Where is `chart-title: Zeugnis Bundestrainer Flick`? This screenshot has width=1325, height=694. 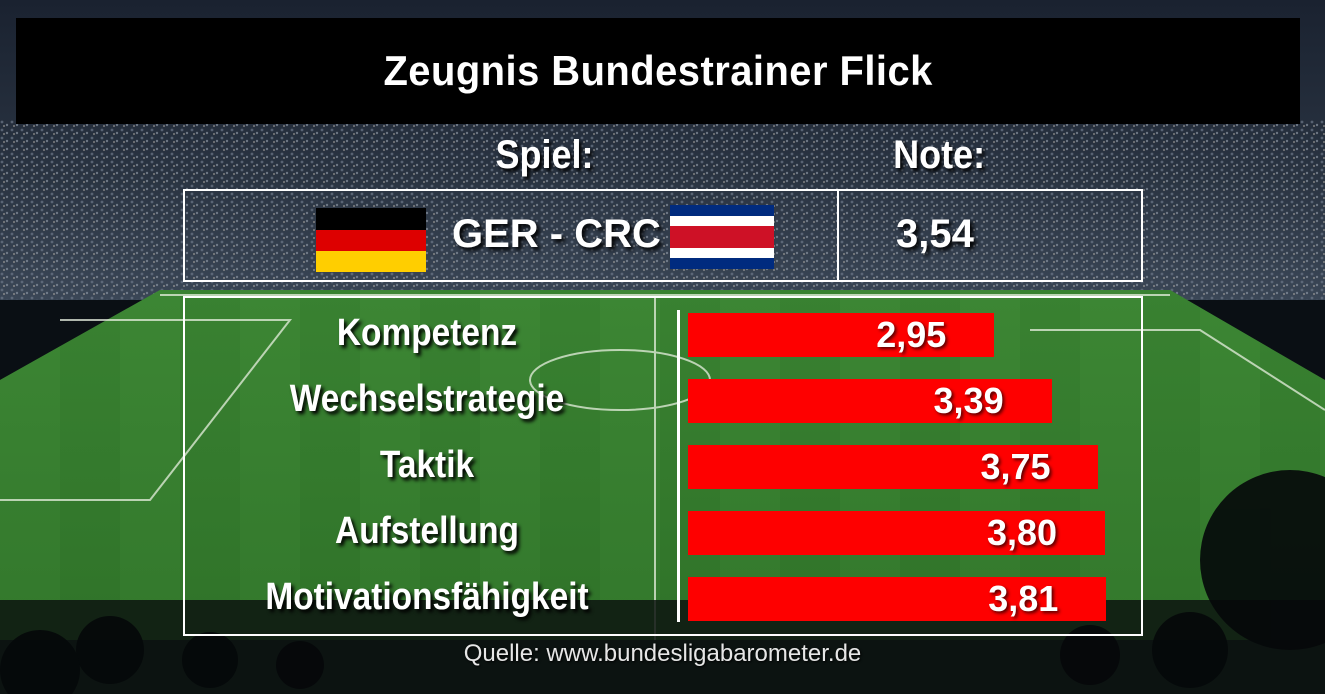 chart-title: Zeugnis Bundestrainer Flick is located at coordinates (658, 70).